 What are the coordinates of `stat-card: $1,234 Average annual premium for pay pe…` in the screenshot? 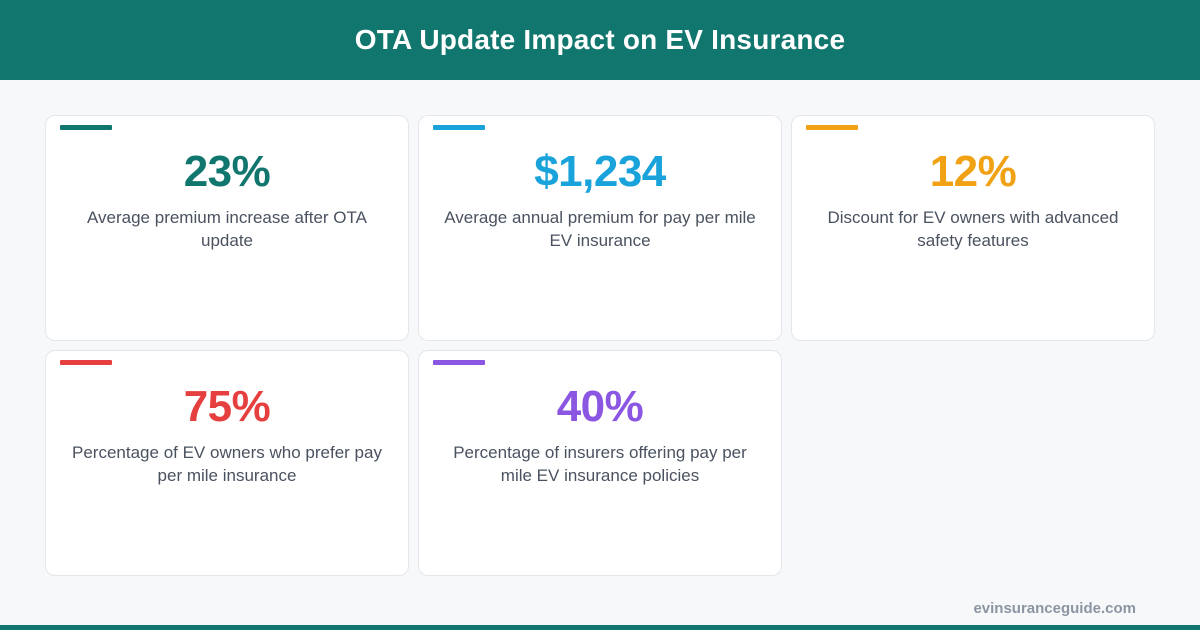 It's located at (600, 228).